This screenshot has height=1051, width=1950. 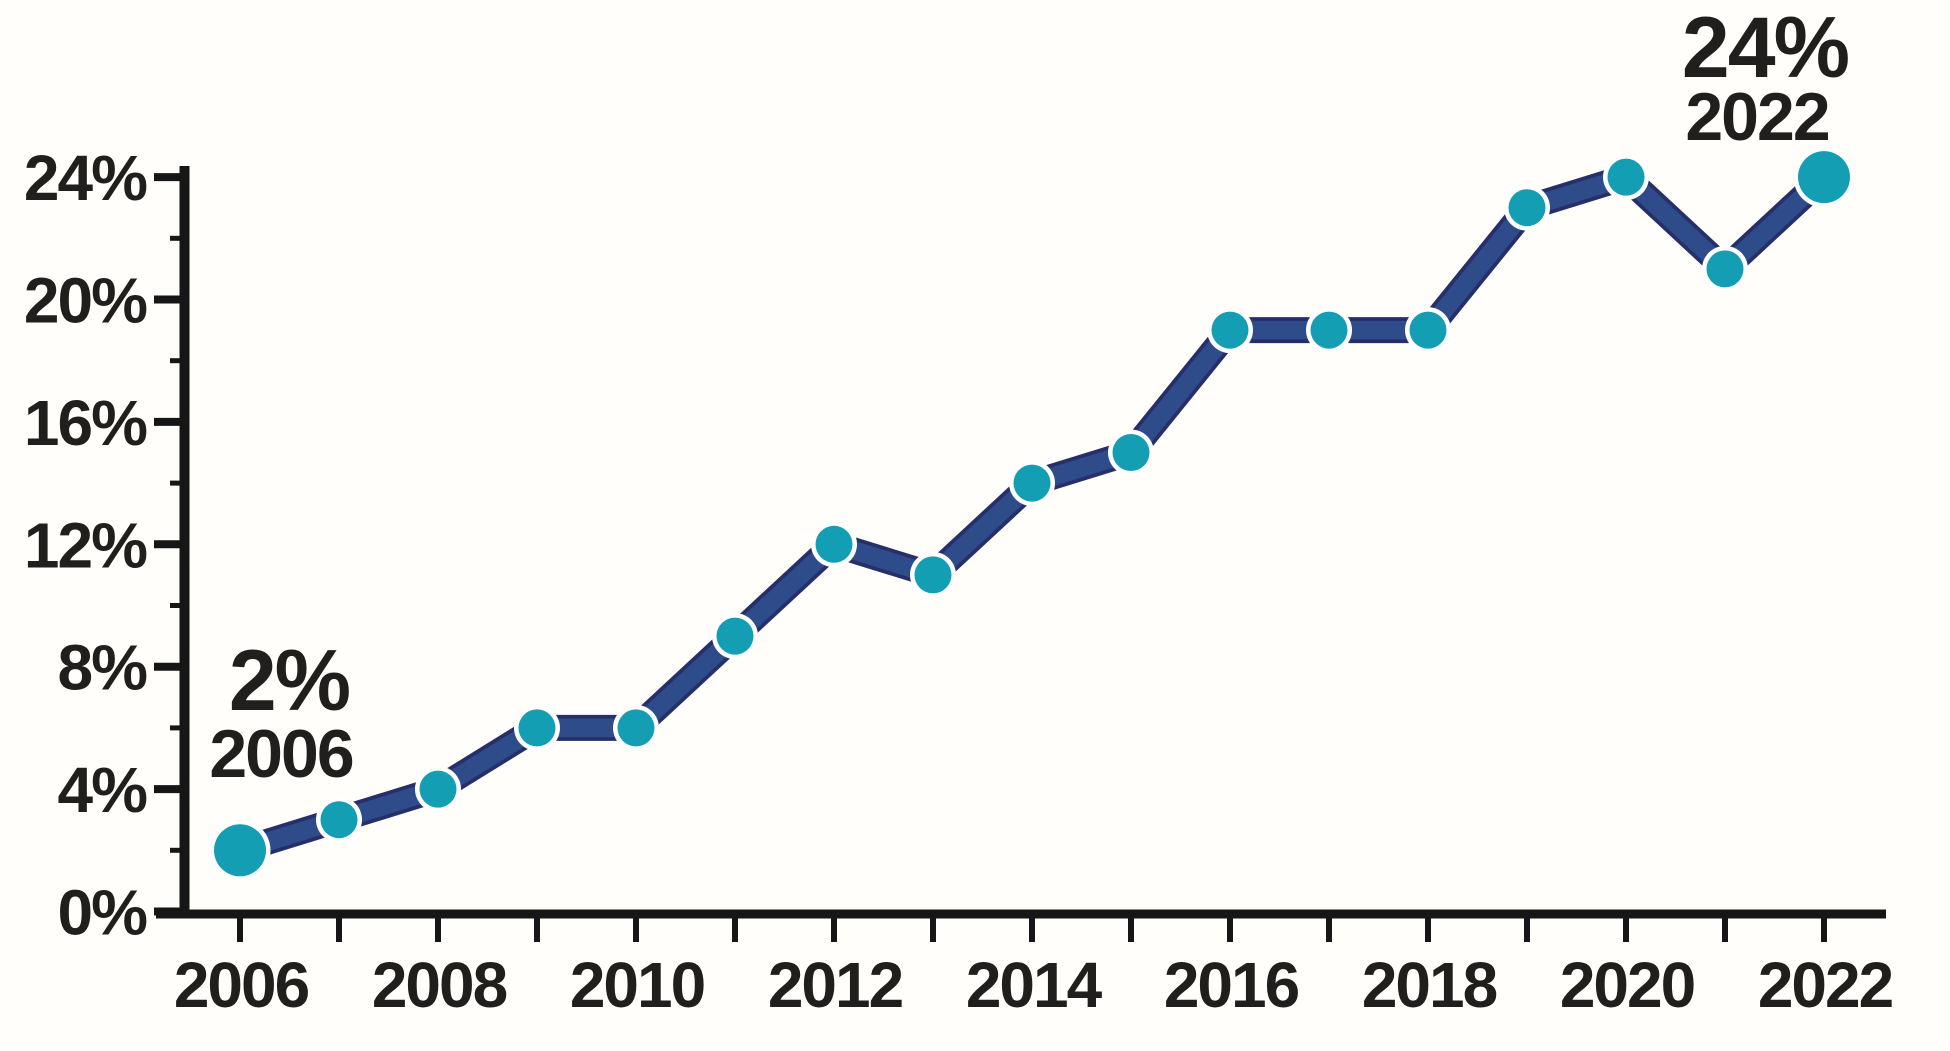 What do you see at coordinates (438, 789) in the screenshot?
I see `data-point-2008` at bounding box center [438, 789].